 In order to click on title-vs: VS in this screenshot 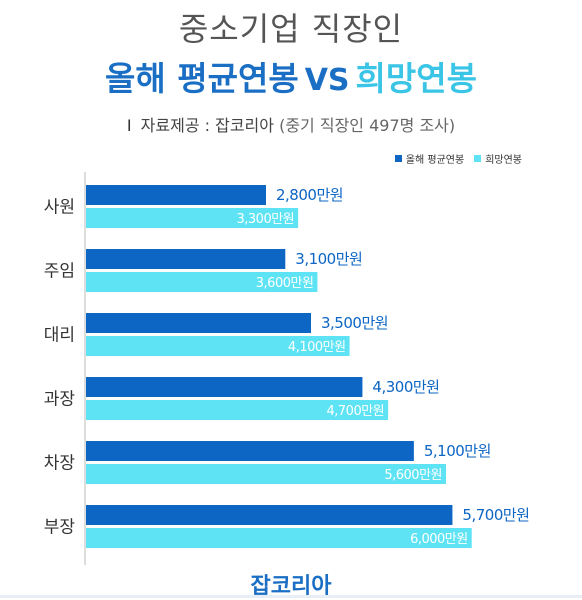, I will do `click(327, 80)`.